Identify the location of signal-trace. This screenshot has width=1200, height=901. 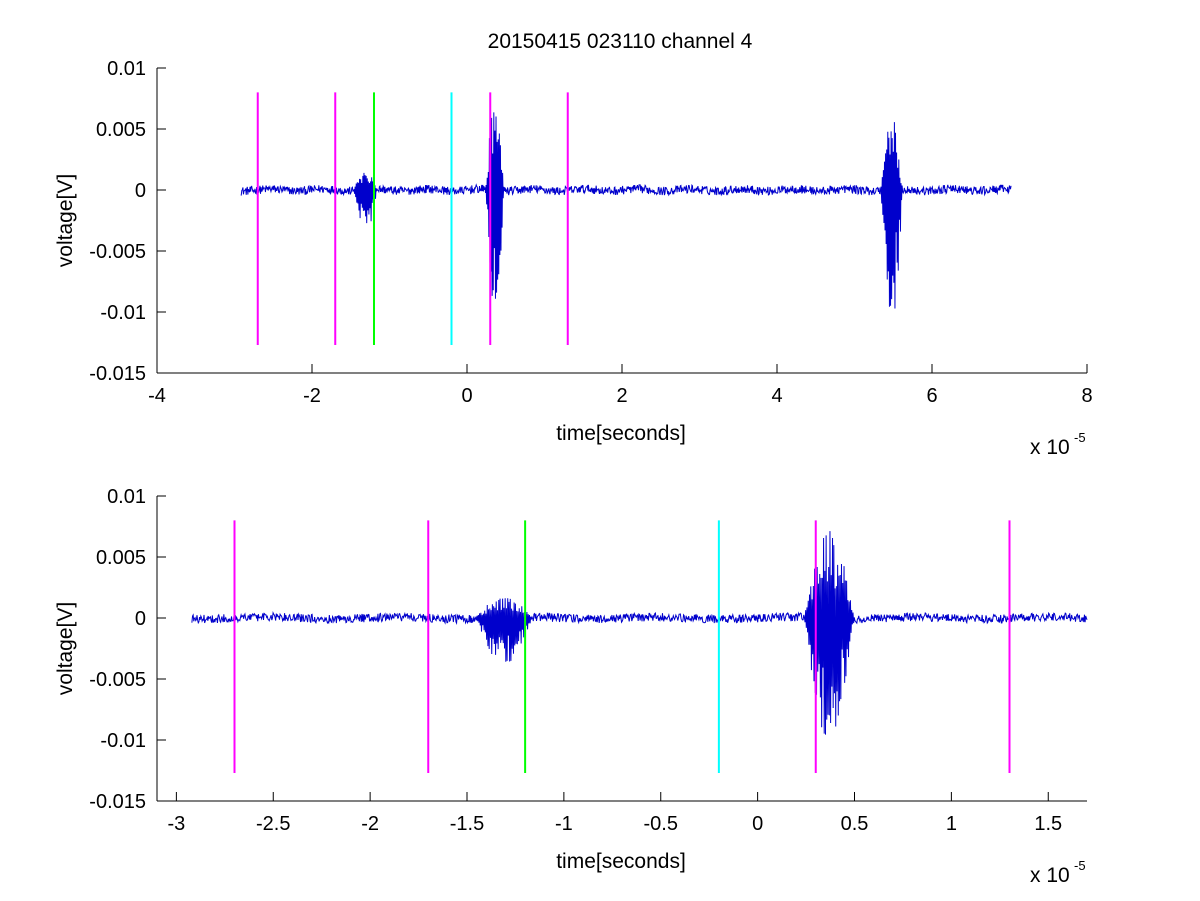
(626, 210).